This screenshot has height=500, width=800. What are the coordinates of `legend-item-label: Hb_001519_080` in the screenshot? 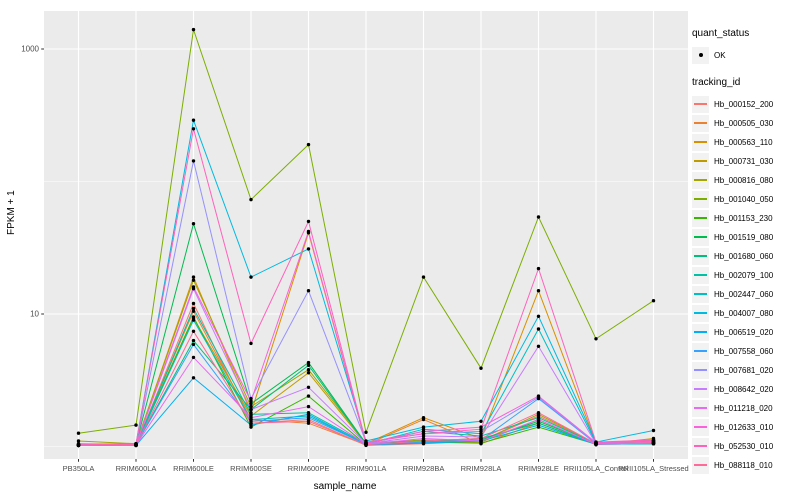 It's located at (744, 237).